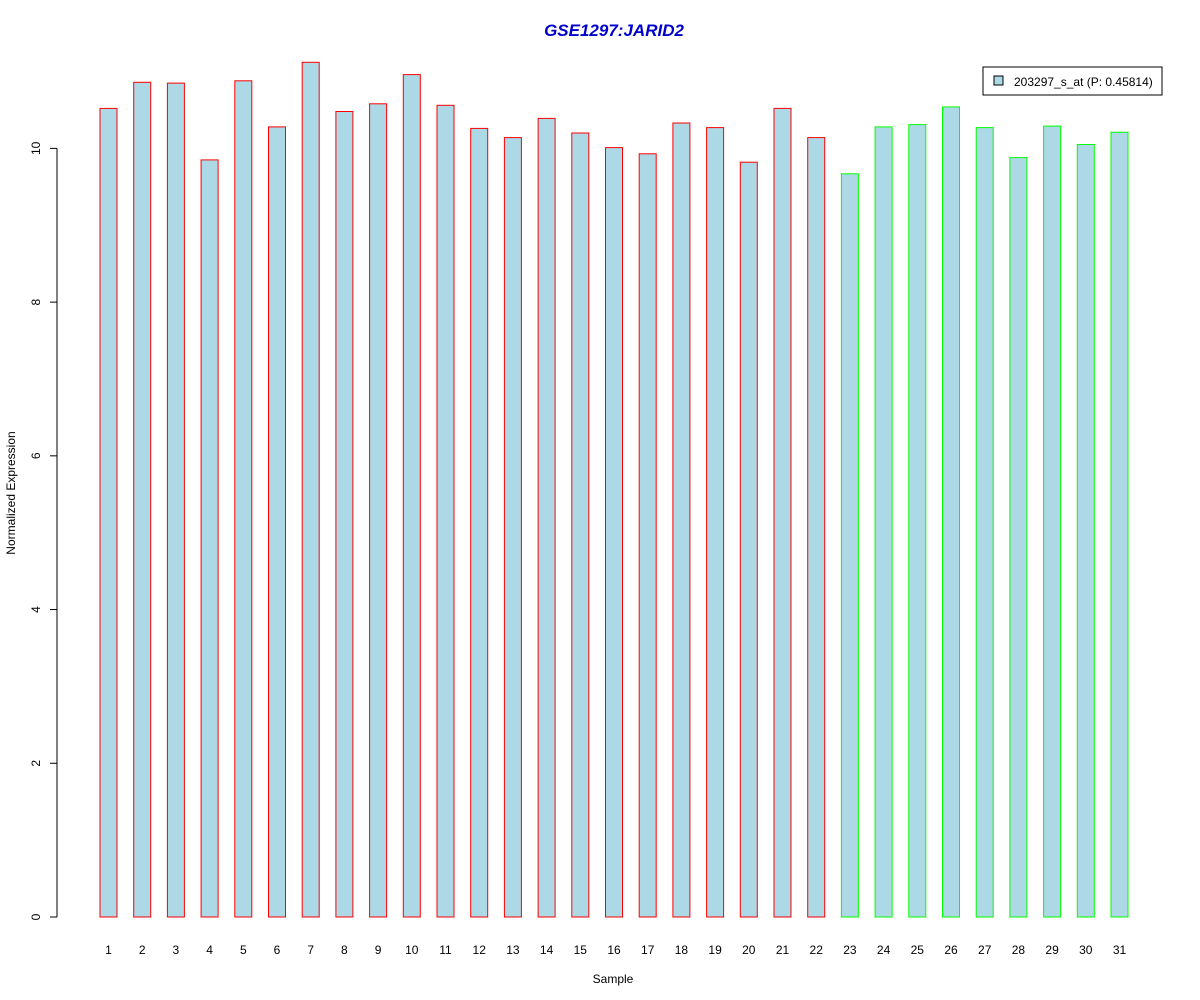 This screenshot has width=1200, height=1000. Describe the element at coordinates (715, 950) in the screenshot. I see `x-tick-label: 19` at that location.